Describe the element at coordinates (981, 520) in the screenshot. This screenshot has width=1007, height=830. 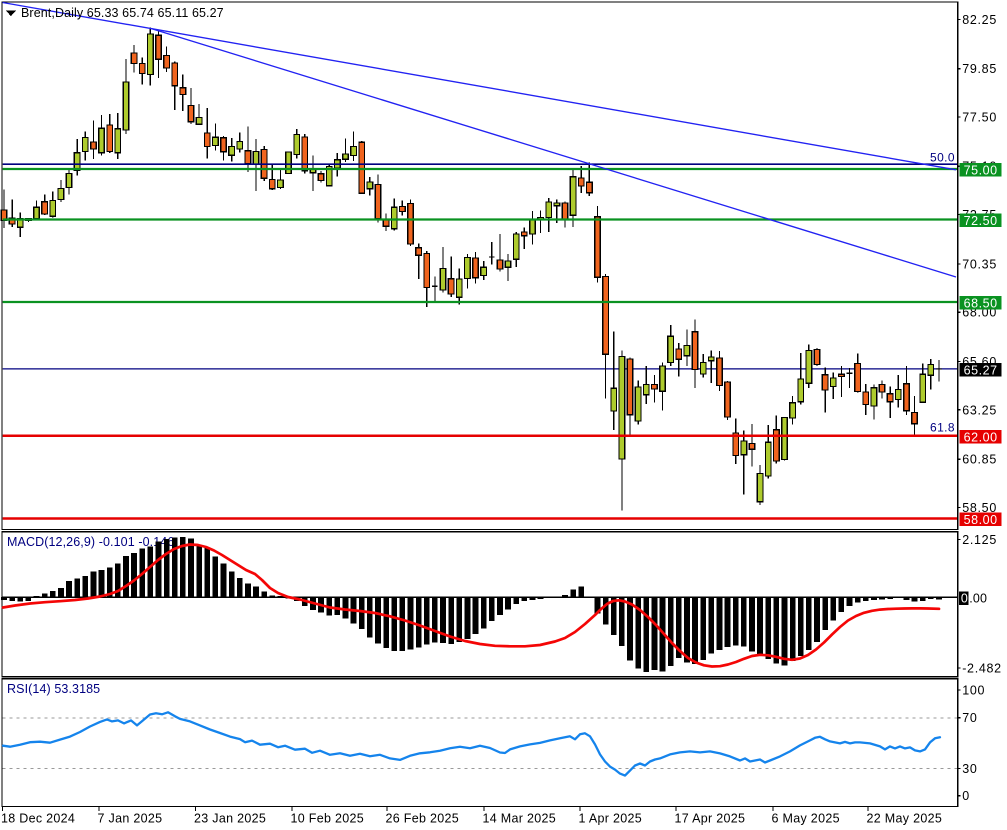
I see `svg-text: 58.00` at that location.